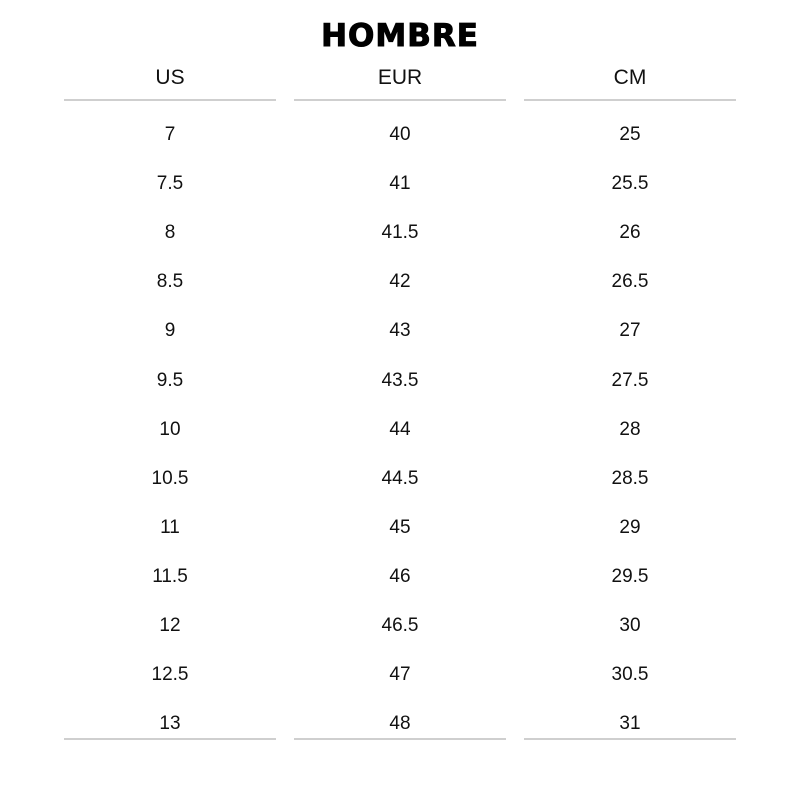 This screenshot has height=800, width=800. What do you see at coordinates (630, 77) in the screenshot?
I see `column-header: CM` at bounding box center [630, 77].